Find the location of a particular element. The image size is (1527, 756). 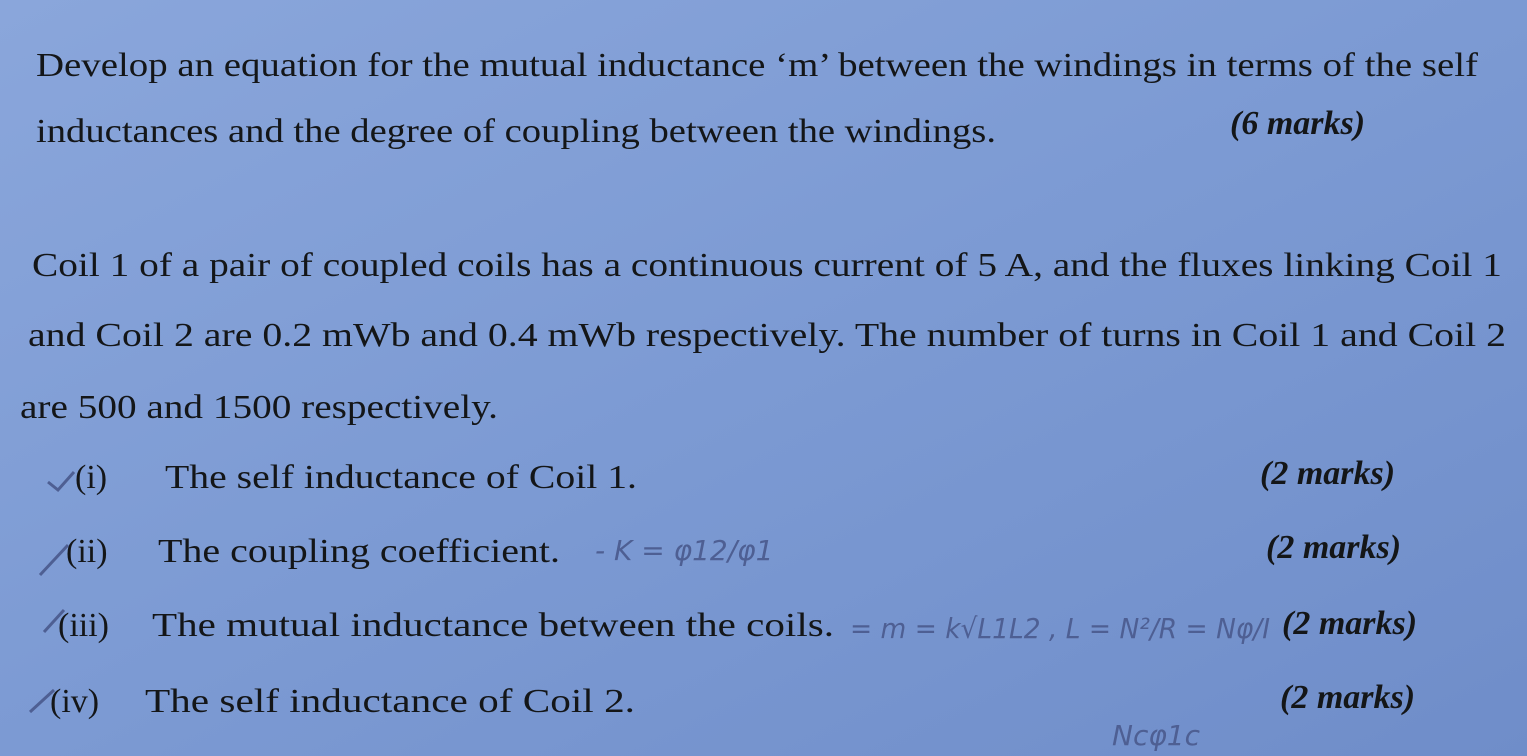

marks: (6 marks) is located at coordinates (1297, 123).